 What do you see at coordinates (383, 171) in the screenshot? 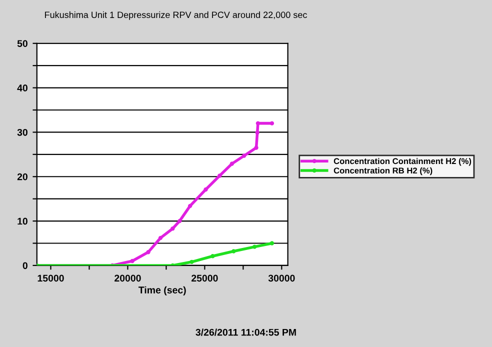
I see `legend-label: Concentration RB H2 (%)` at bounding box center [383, 171].